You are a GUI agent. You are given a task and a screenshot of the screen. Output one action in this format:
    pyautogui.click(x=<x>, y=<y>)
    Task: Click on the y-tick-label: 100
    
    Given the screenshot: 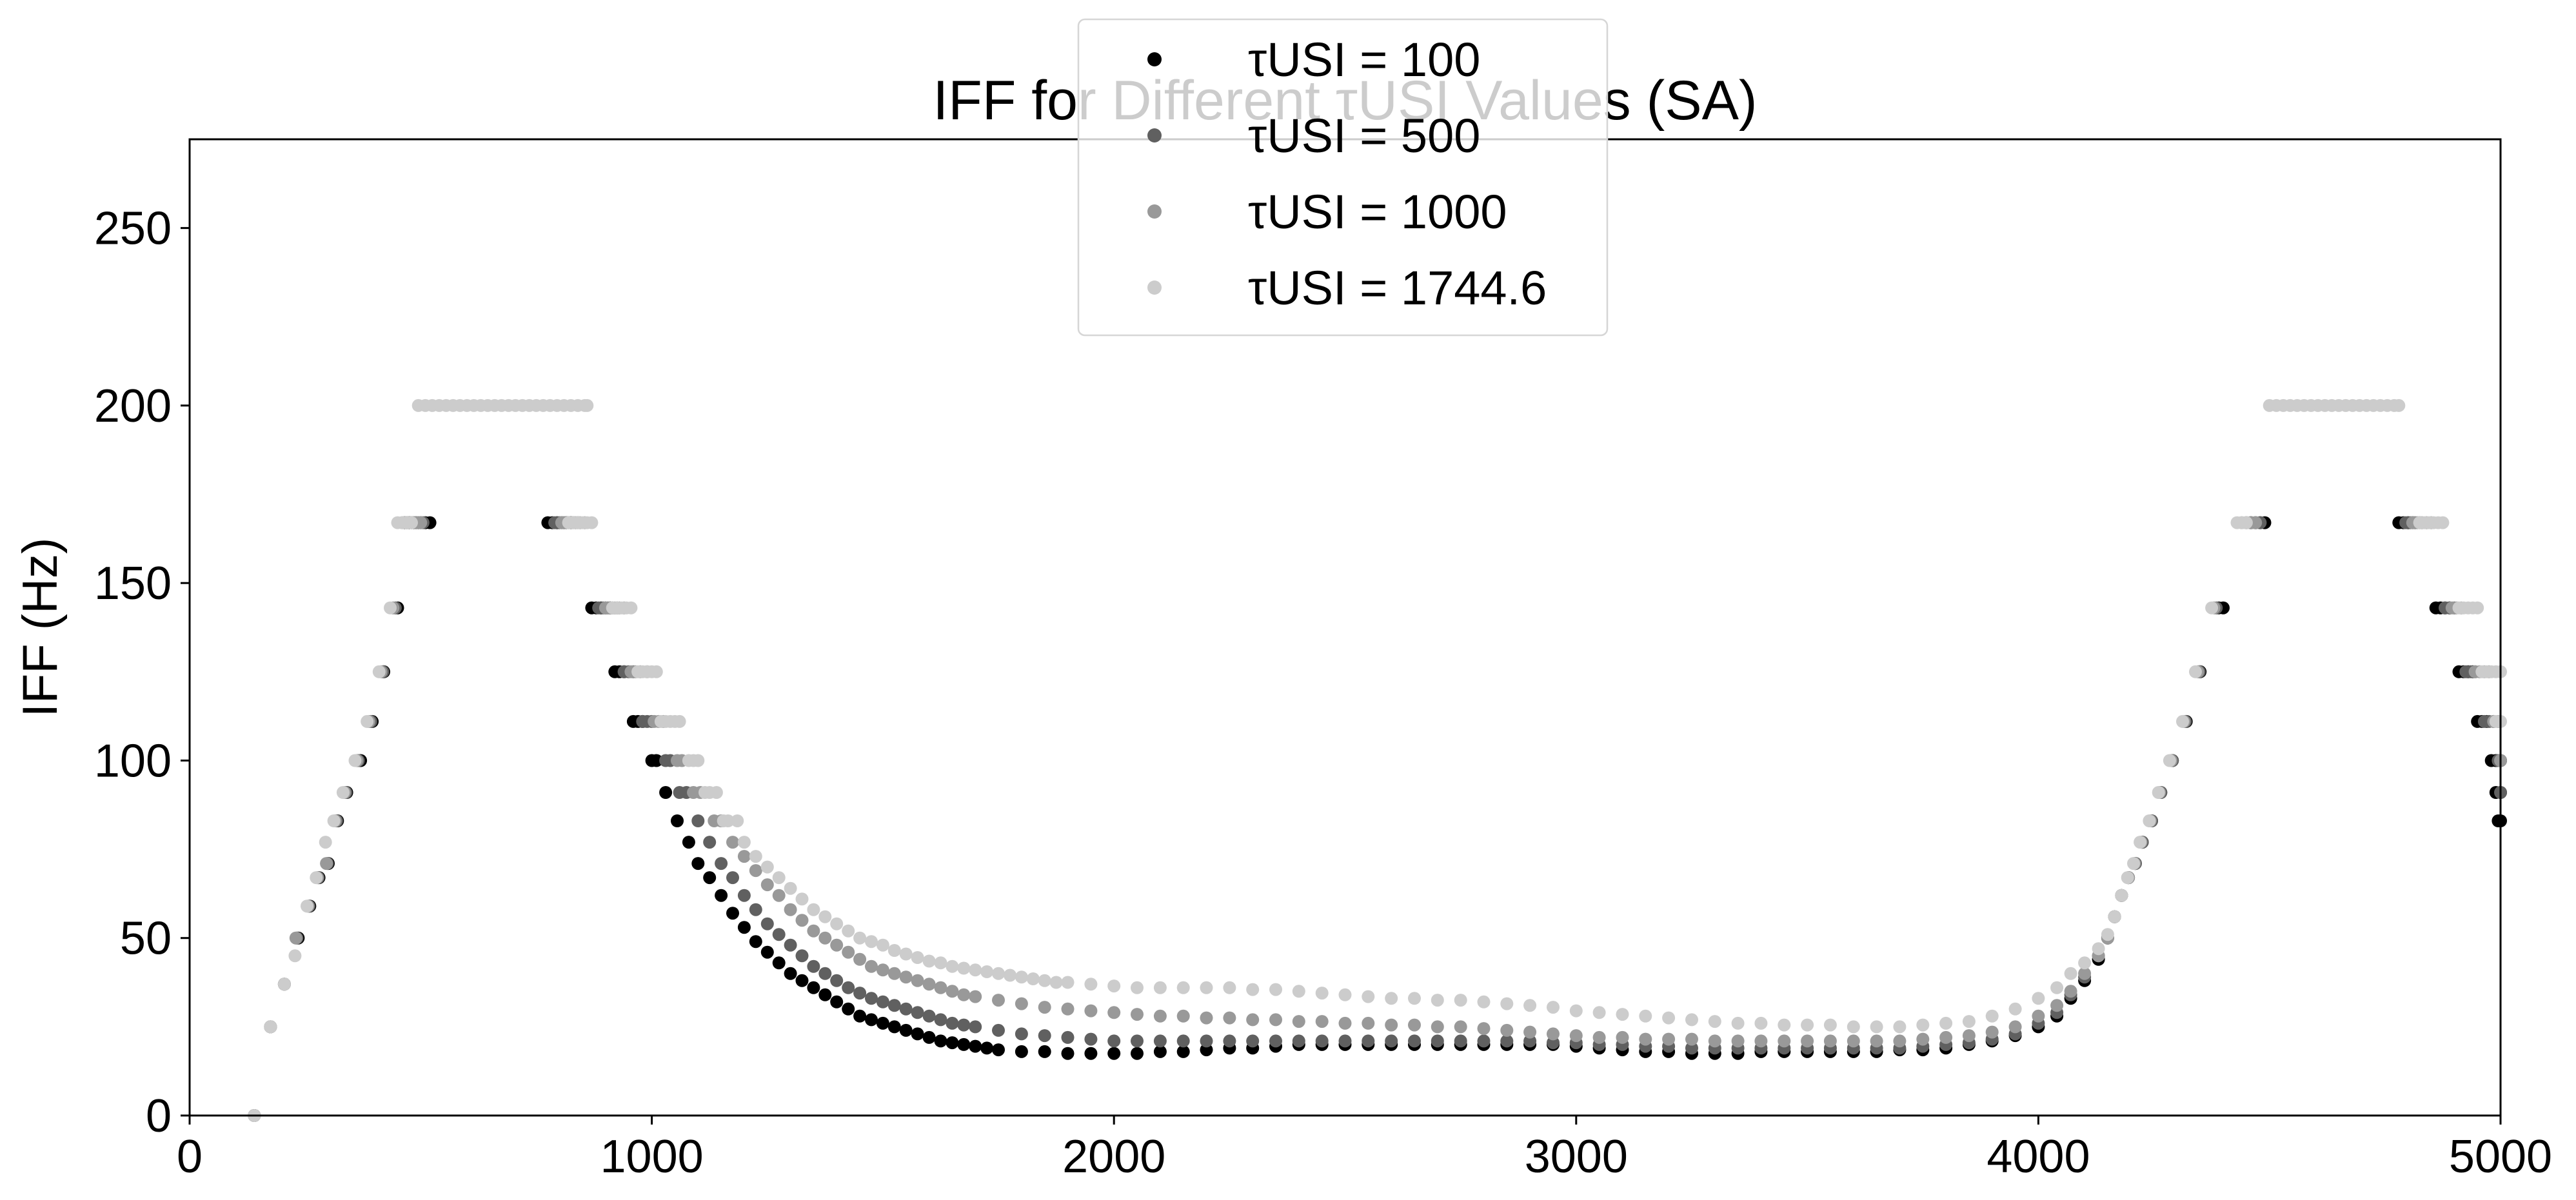 What is the action you would take?
    pyautogui.click(x=133, y=761)
    